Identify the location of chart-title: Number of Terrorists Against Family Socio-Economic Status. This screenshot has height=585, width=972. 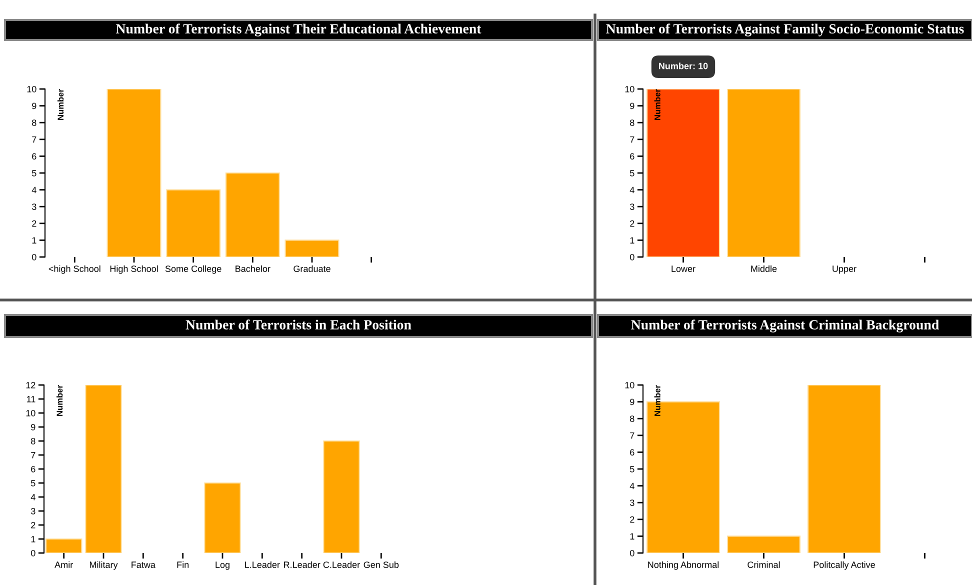
(785, 30).